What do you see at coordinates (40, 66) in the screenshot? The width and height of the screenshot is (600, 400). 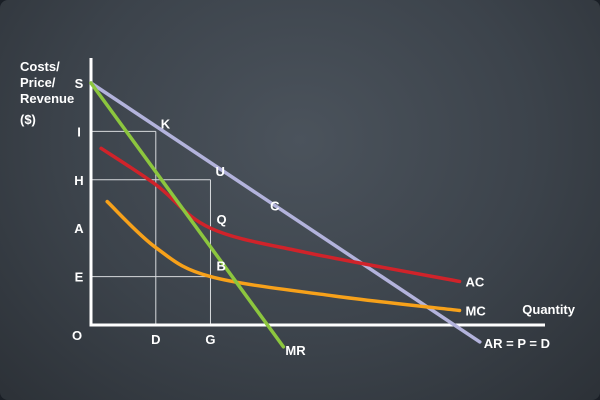 I see `y-axis-label-line-1: Costs/` at bounding box center [40, 66].